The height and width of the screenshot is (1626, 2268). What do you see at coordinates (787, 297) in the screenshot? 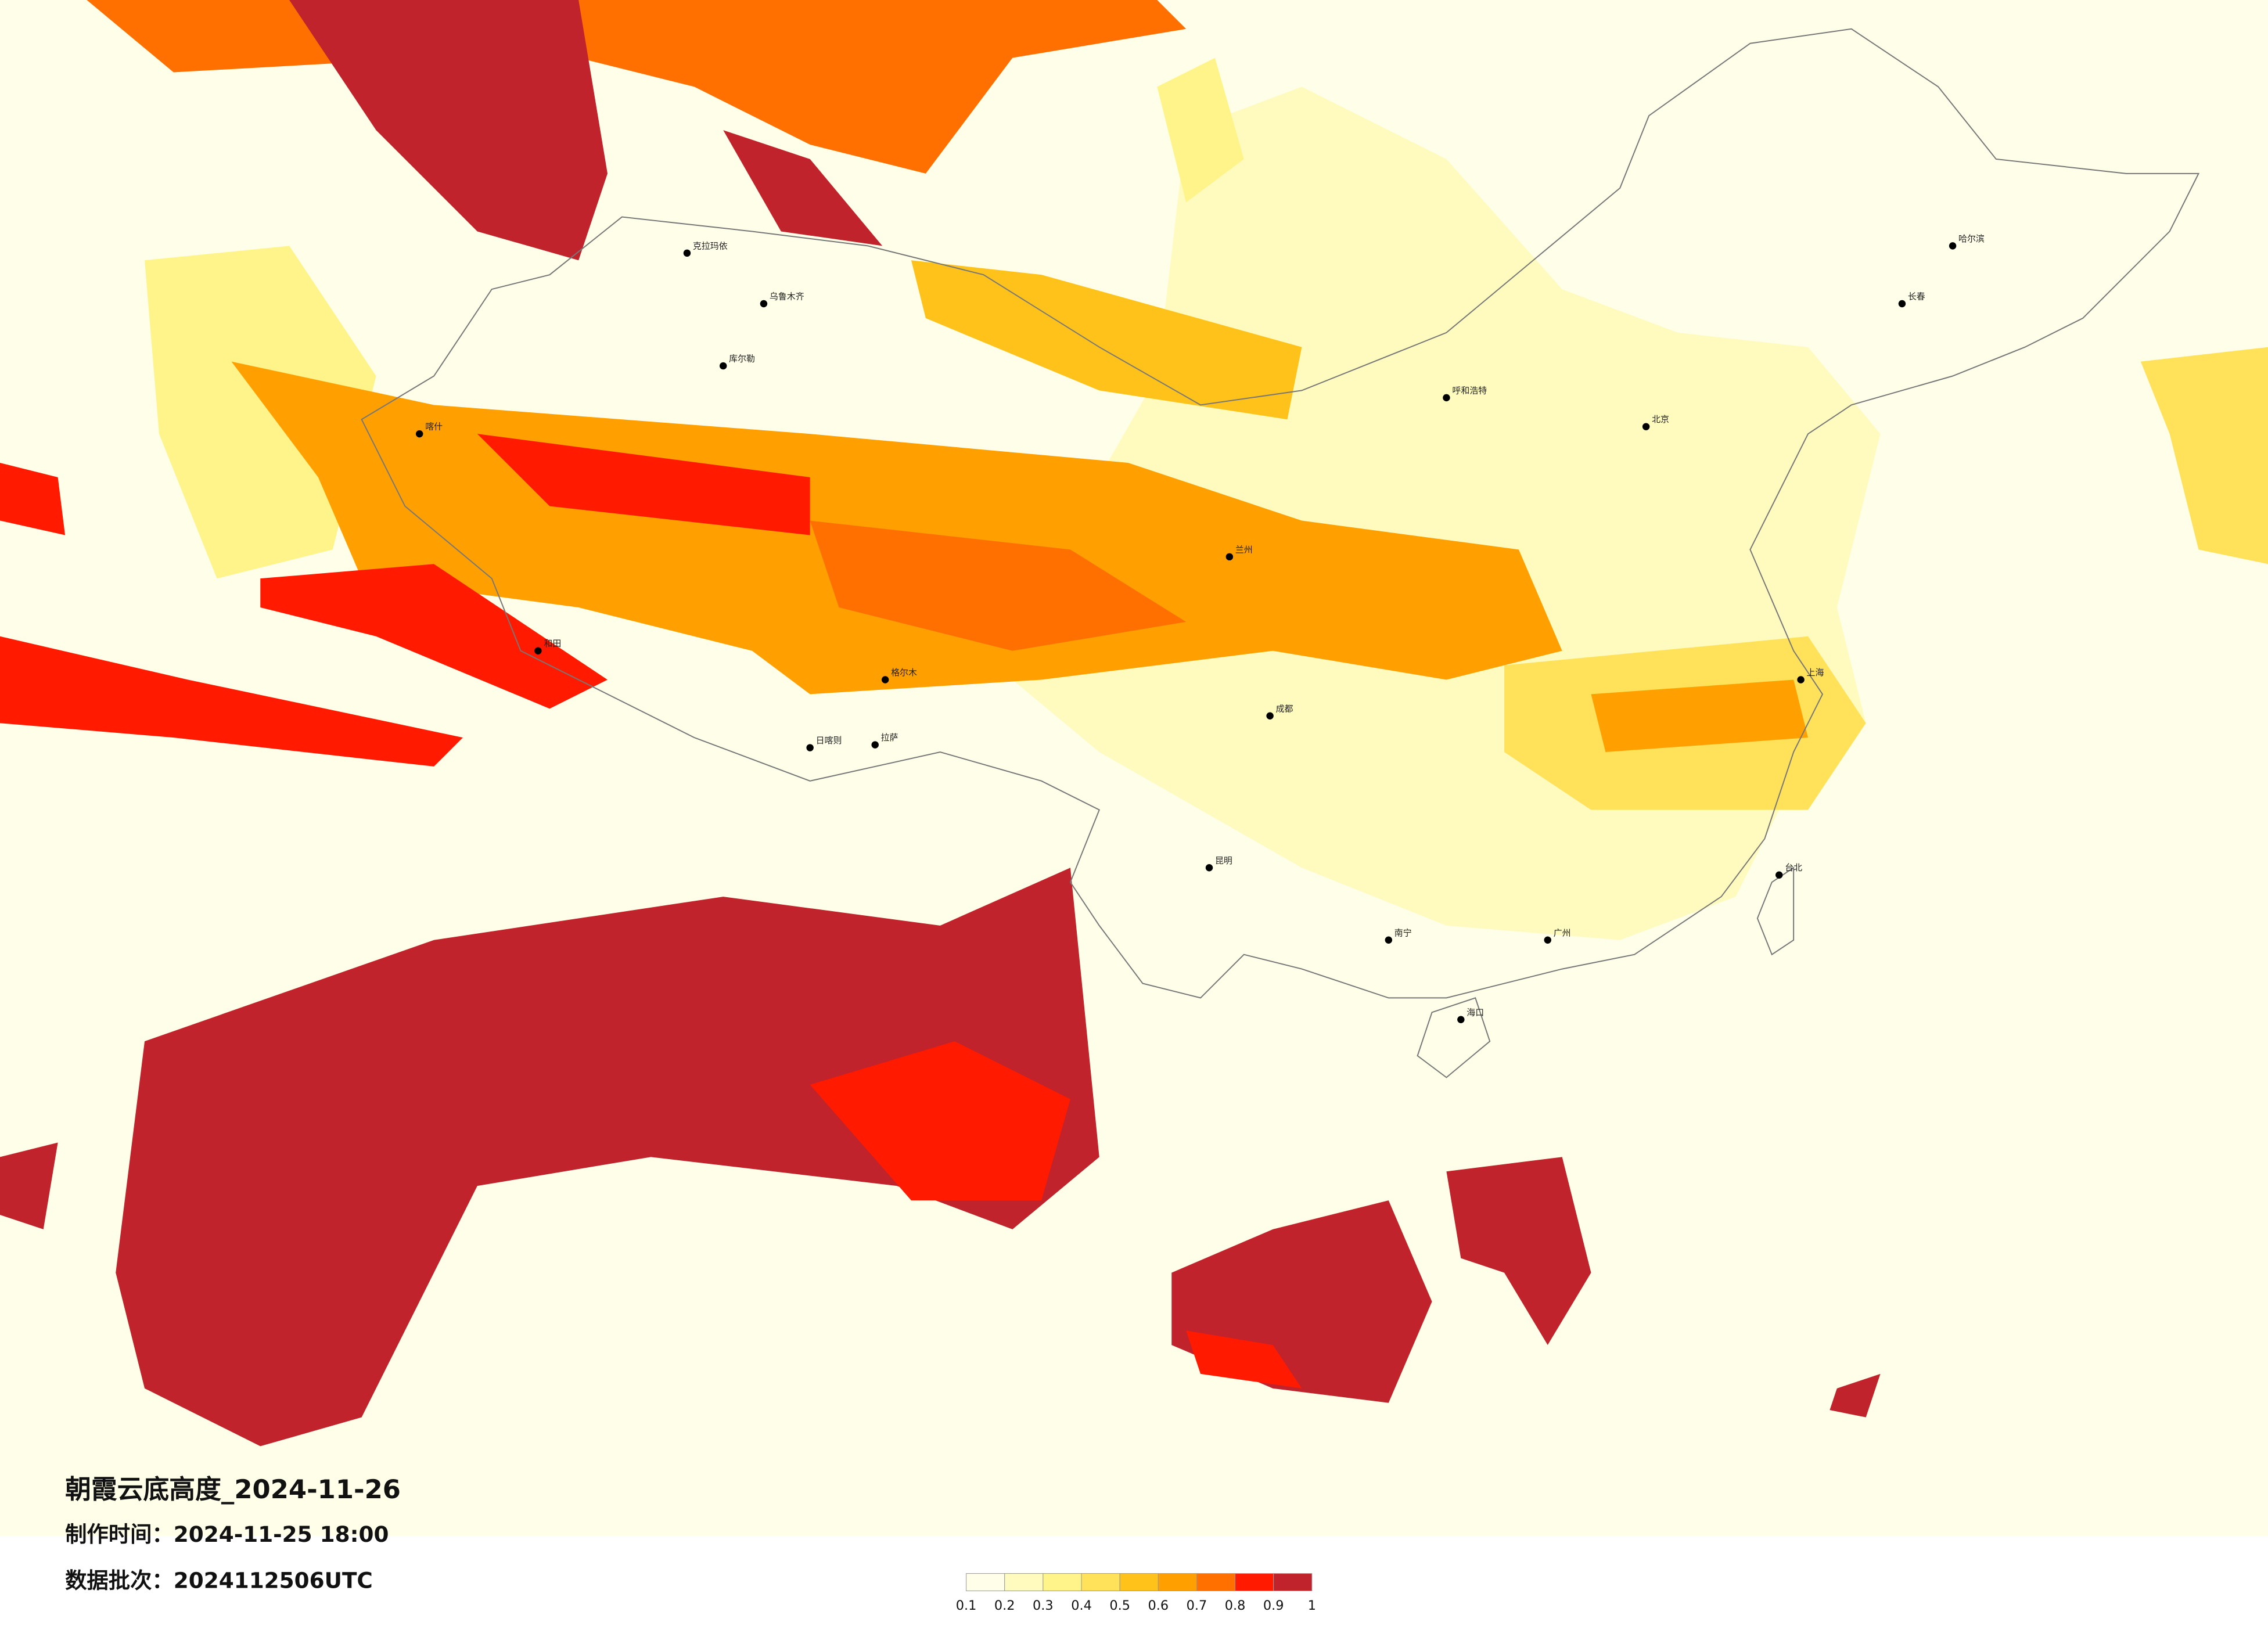
I see `city-label: 乌鲁木齐` at bounding box center [787, 297].